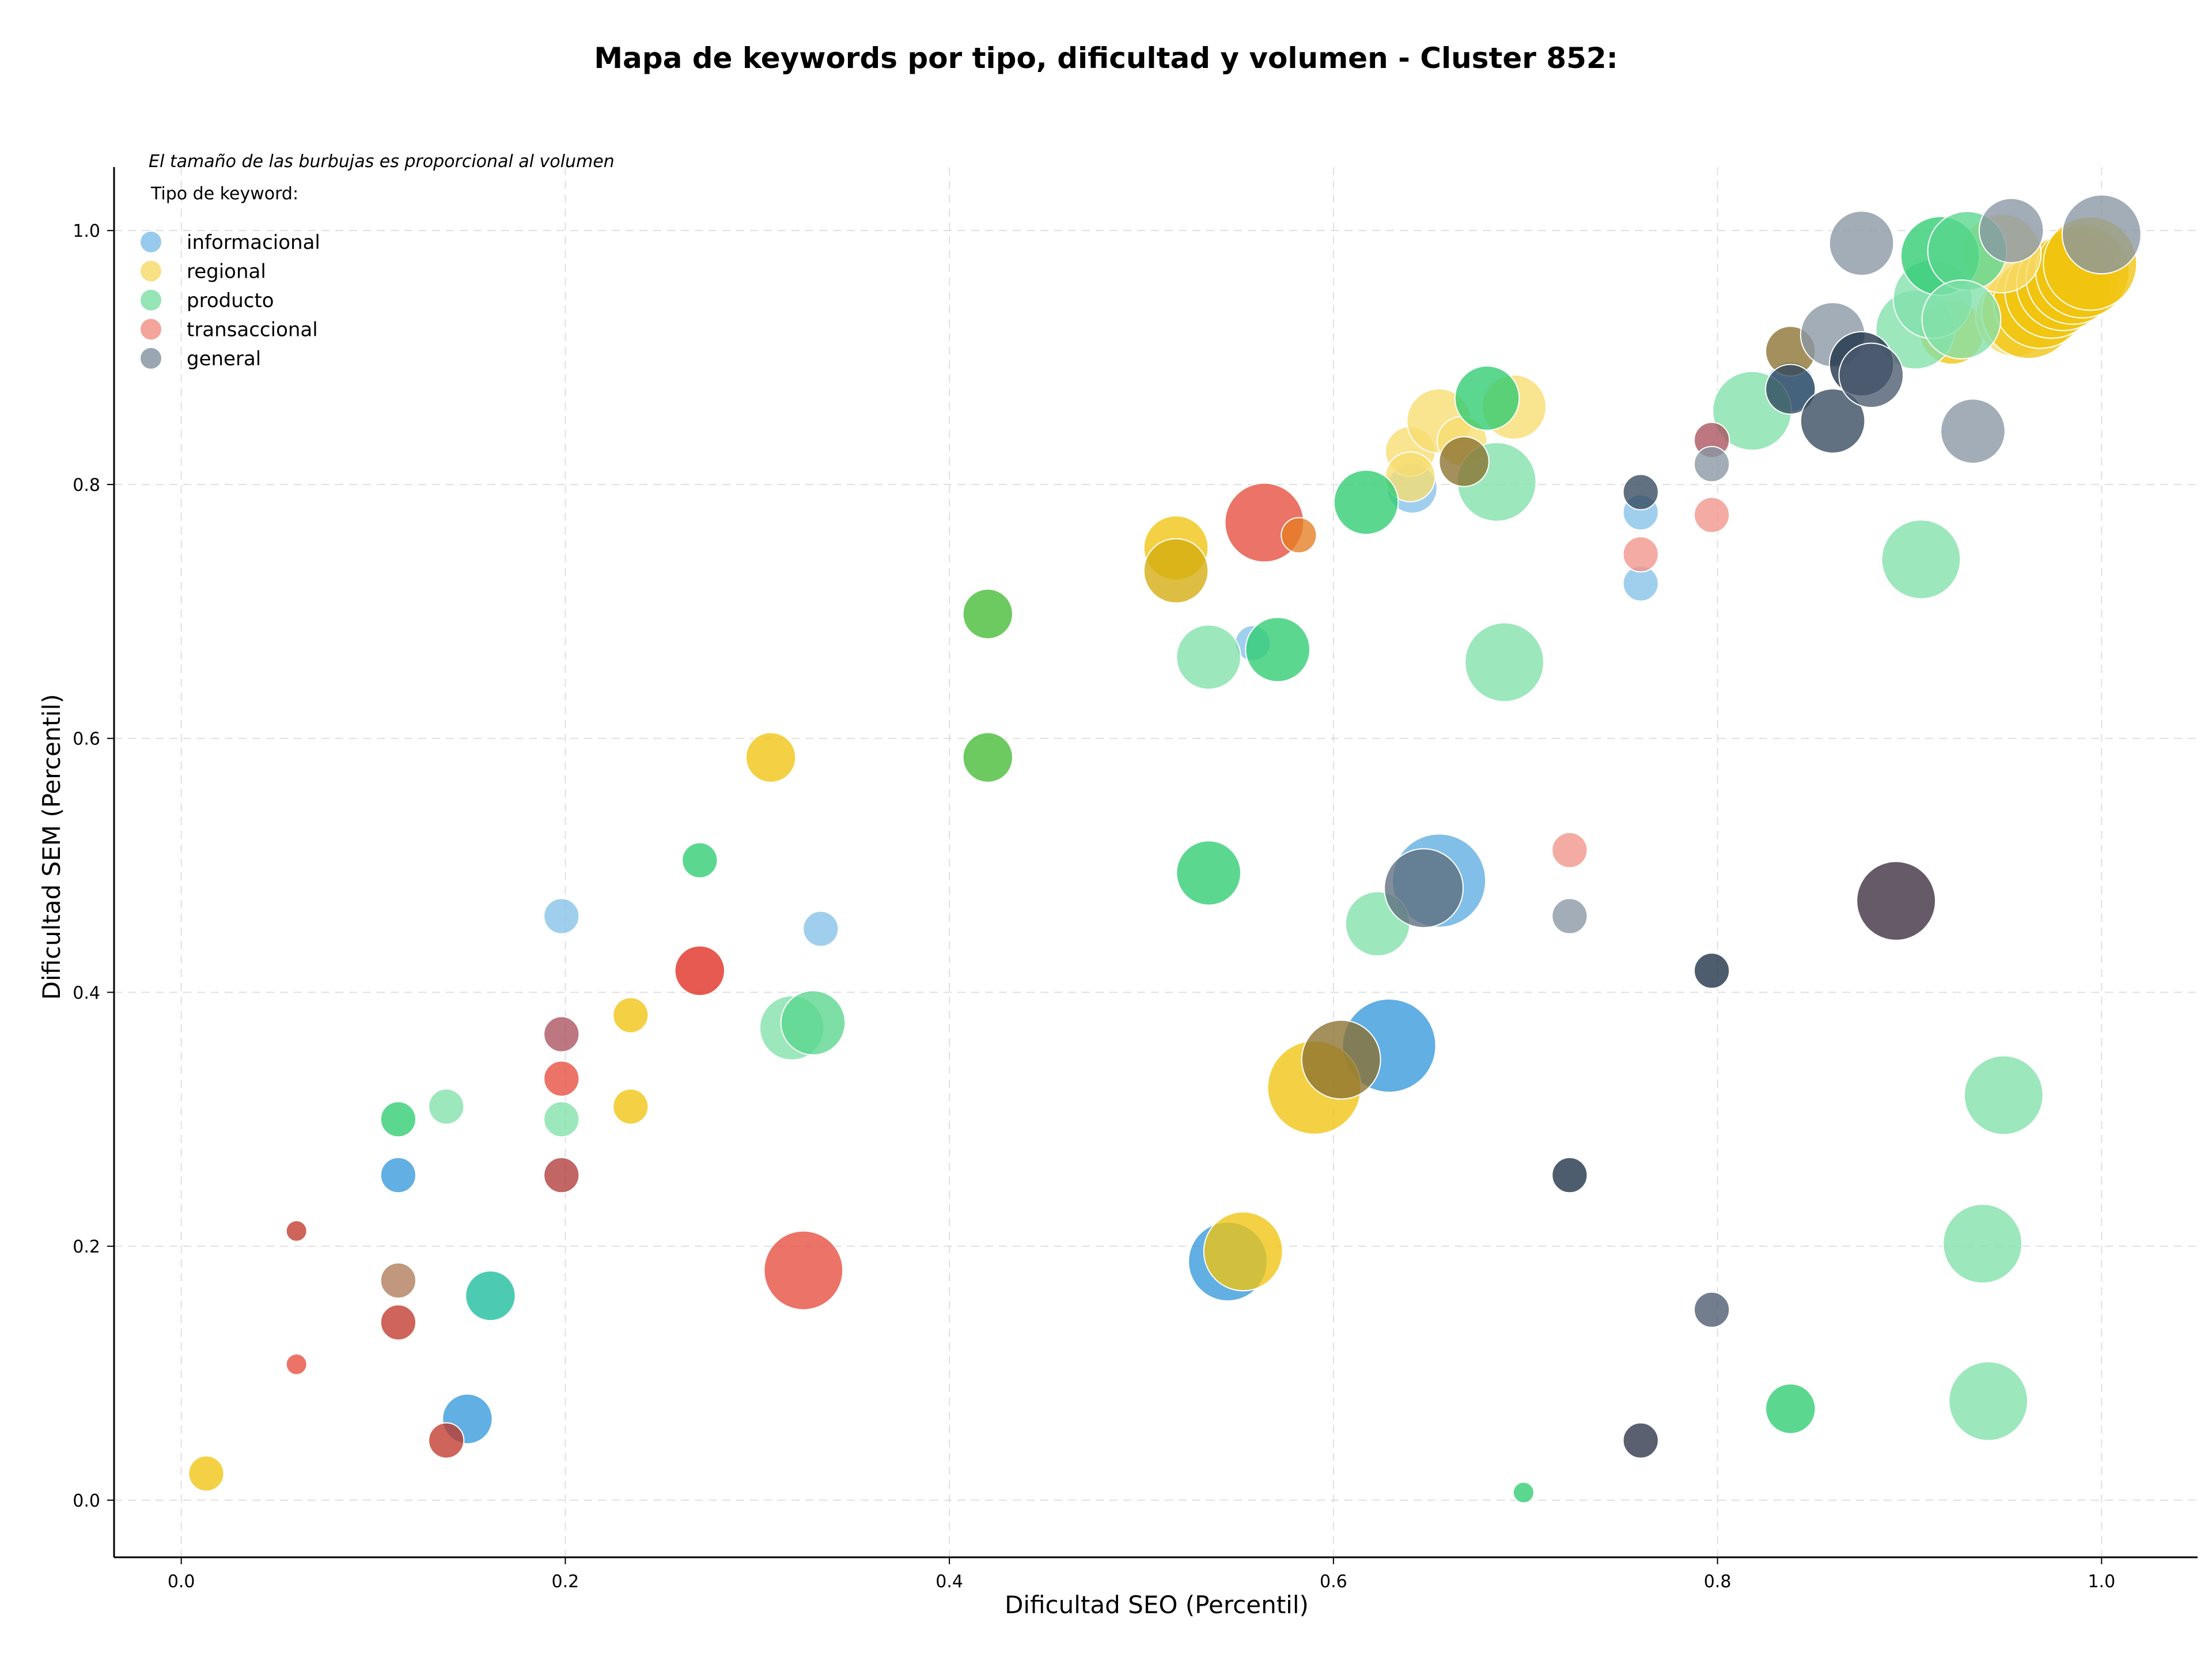  Describe the element at coordinates (151, 271) in the screenshot. I see `legend-marker-regional` at that location.